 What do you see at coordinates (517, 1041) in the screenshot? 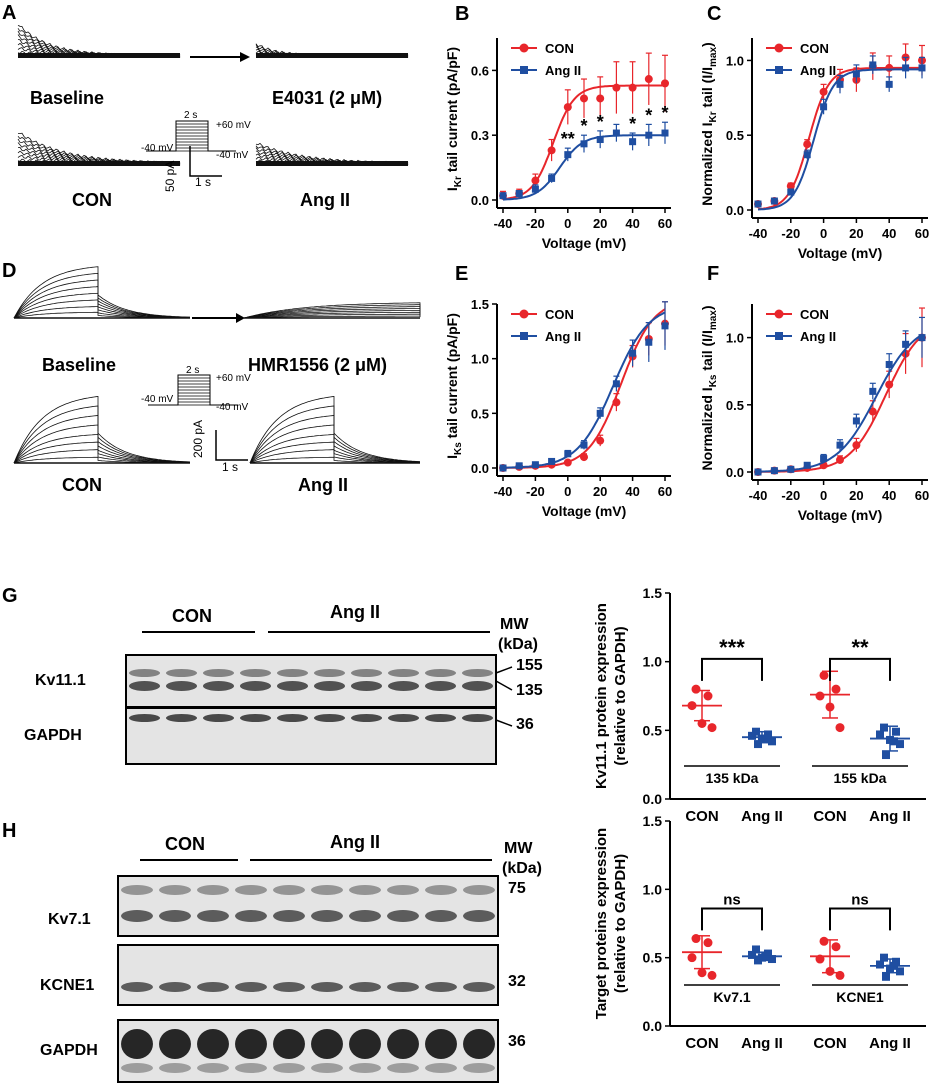
I see `h-marker-36: 36` at bounding box center [517, 1041].